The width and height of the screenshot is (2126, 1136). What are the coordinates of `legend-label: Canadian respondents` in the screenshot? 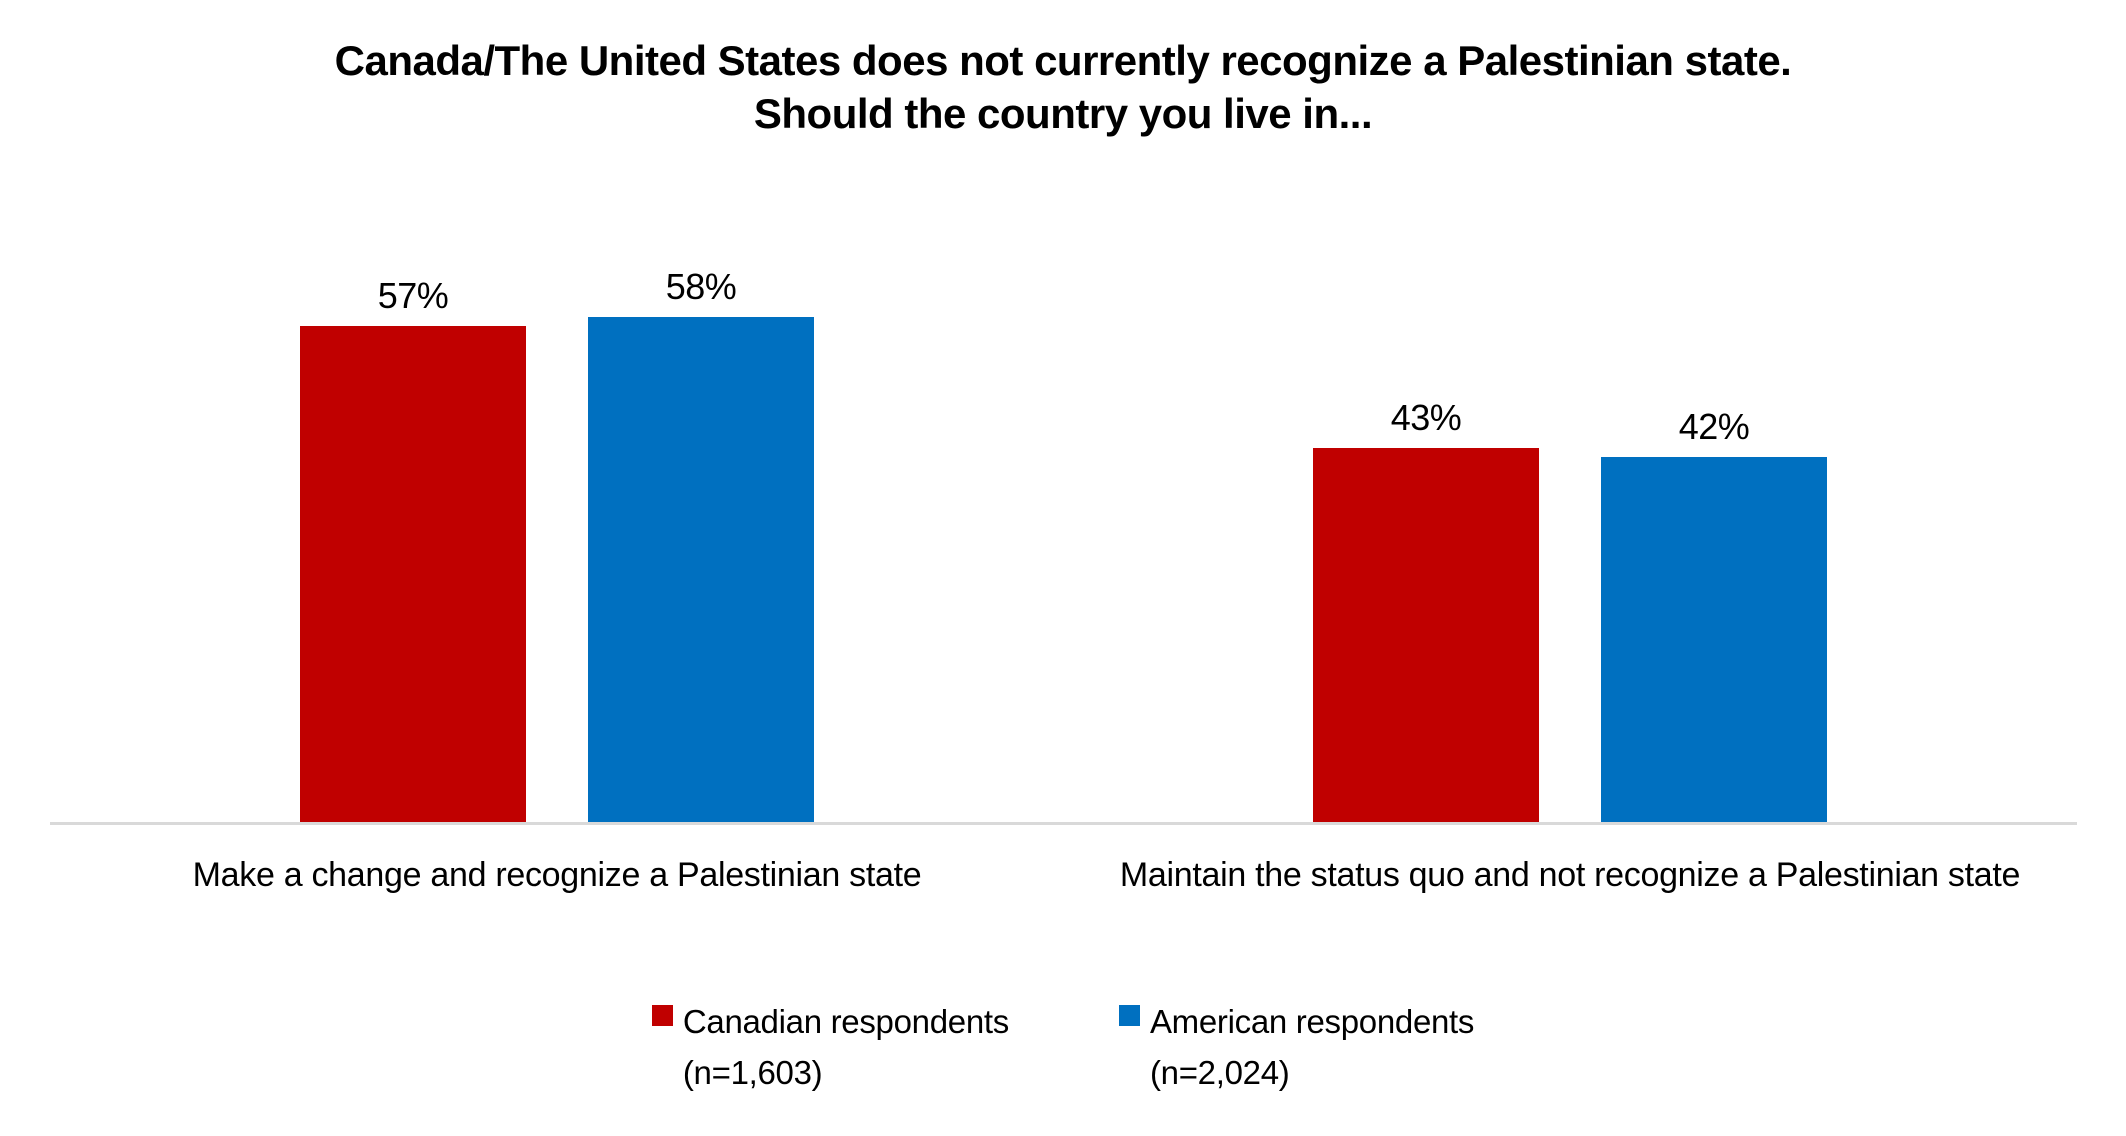 It's located at (845, 1021).